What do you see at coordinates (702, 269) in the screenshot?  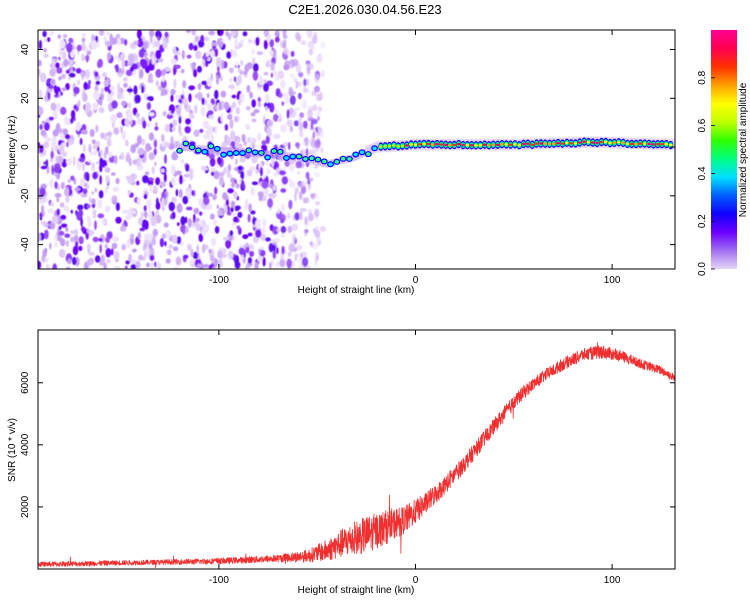 I see `colorbar-tick-label: 0.0` at bounding box center [702, 269].